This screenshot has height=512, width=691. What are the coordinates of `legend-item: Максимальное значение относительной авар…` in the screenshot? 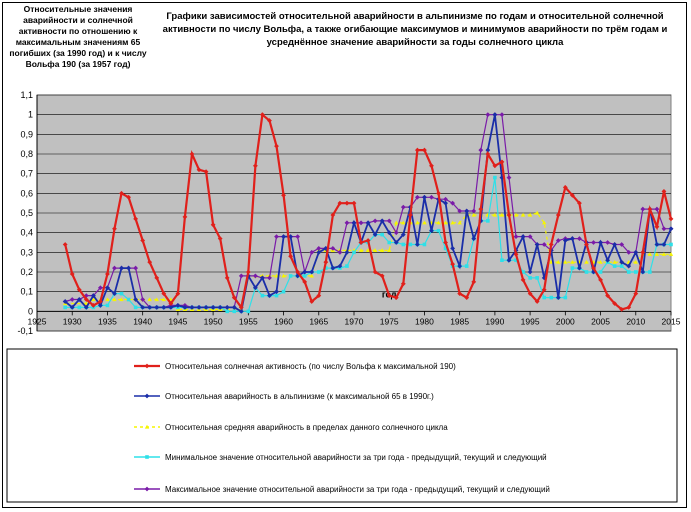 It's located at (342, 489).